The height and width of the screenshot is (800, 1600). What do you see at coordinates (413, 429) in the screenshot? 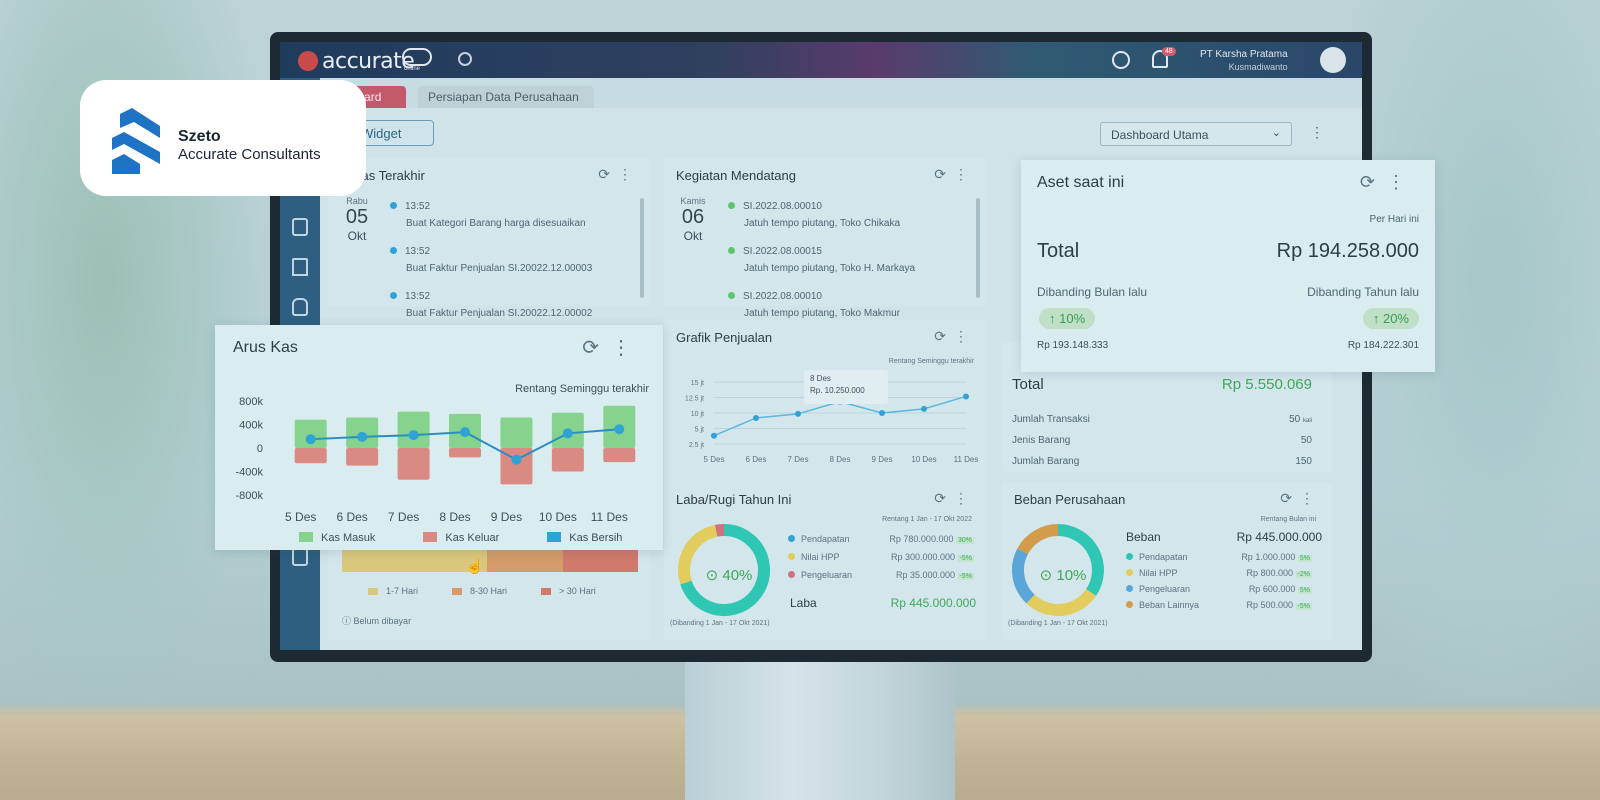
I see `bar-kas-masuk` at bounding box center [413, 429].